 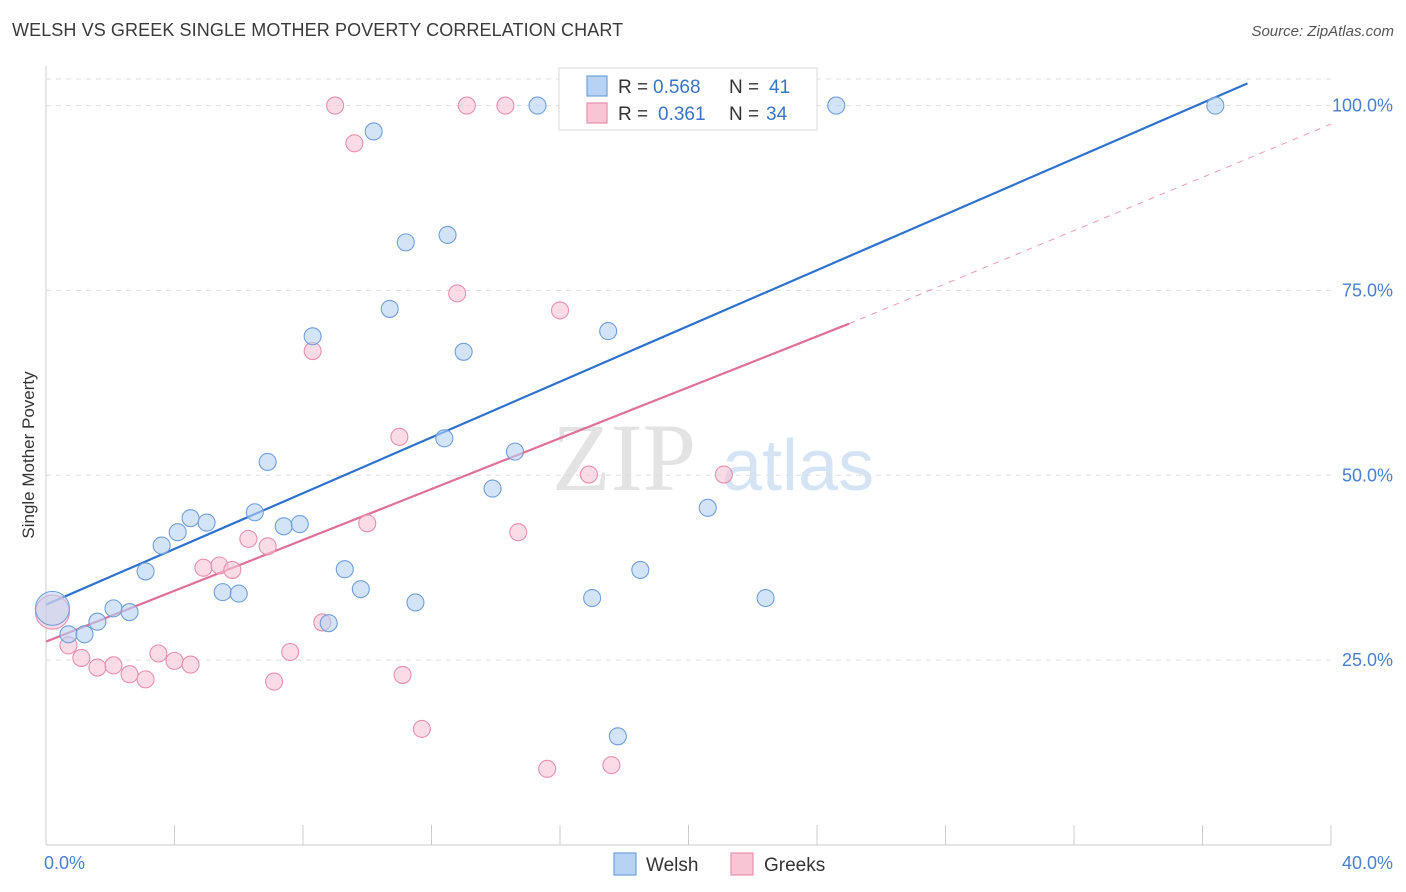 I want to click on greeks-r-value: 0.361, so click(x=682, y=114).